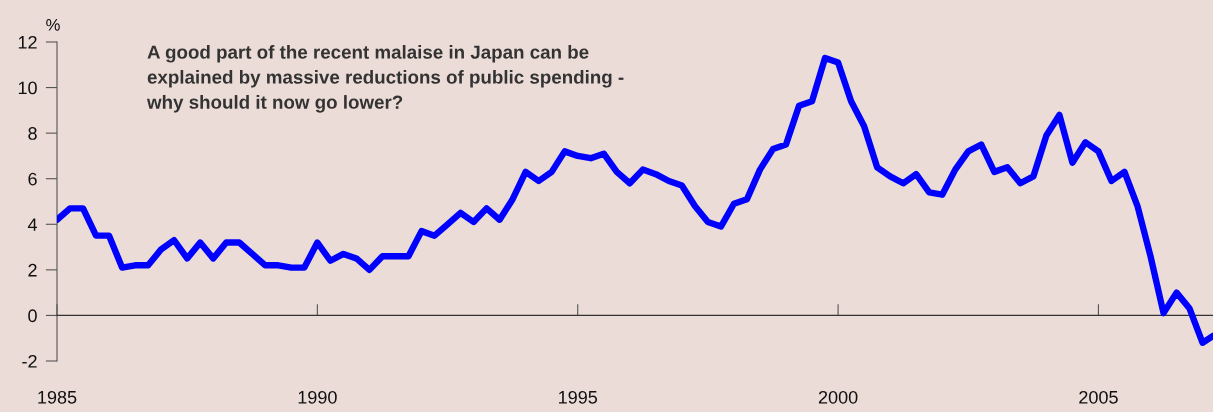 The height and width of the screenshot is (412, 1213). Describe the element at coordinates (838, 397) in the screenshot. I see `x-tick-label: 2000` at that location.